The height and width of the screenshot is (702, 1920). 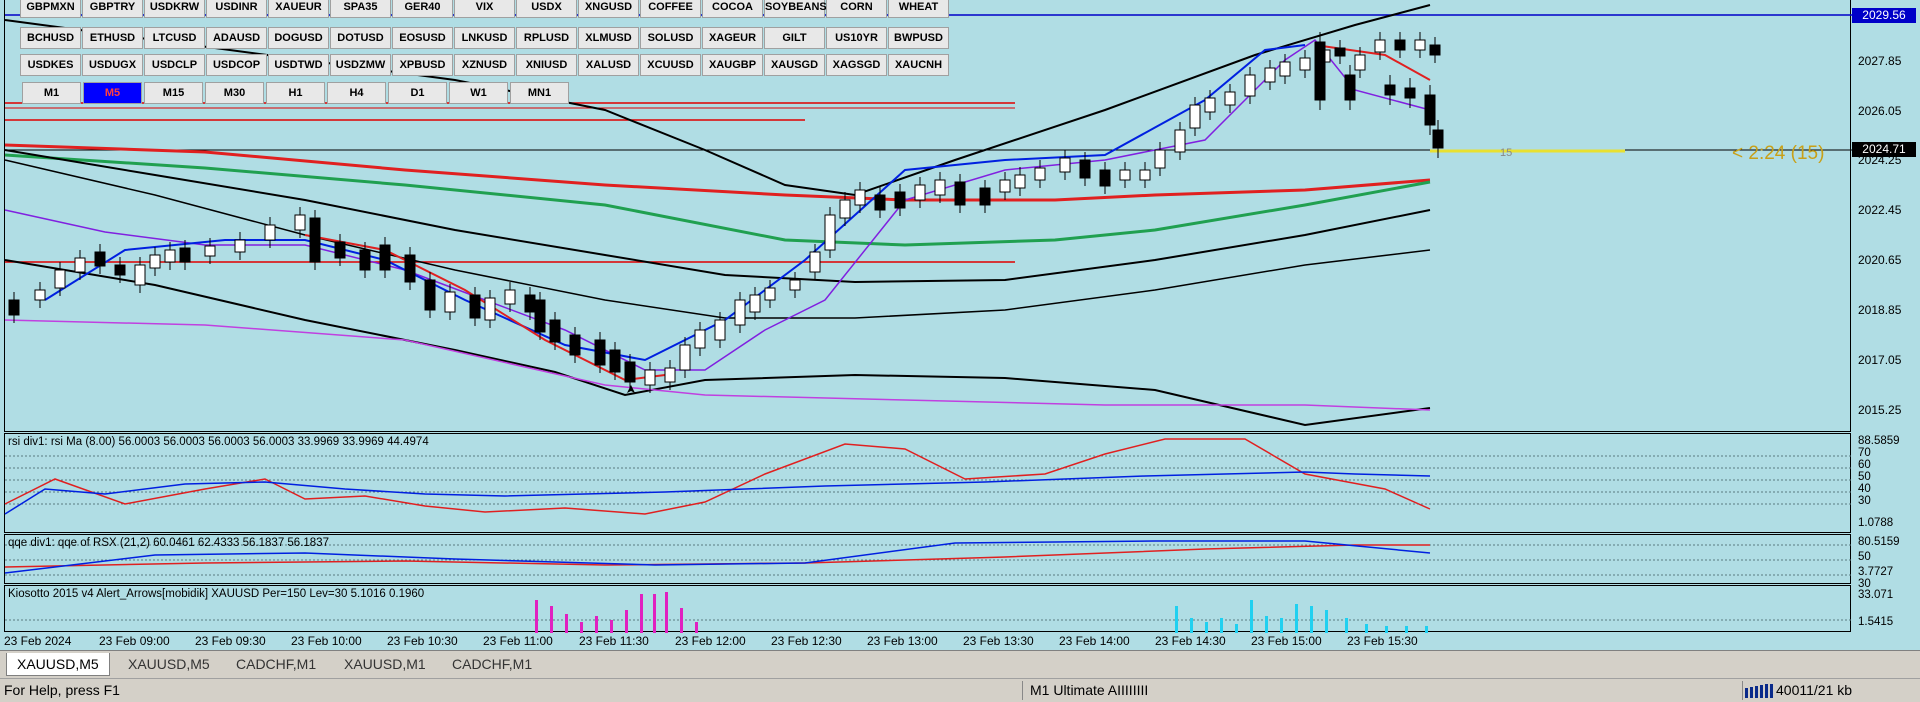 I want to click on timeframe-button-m30: M30, so click(x=234, y=93).